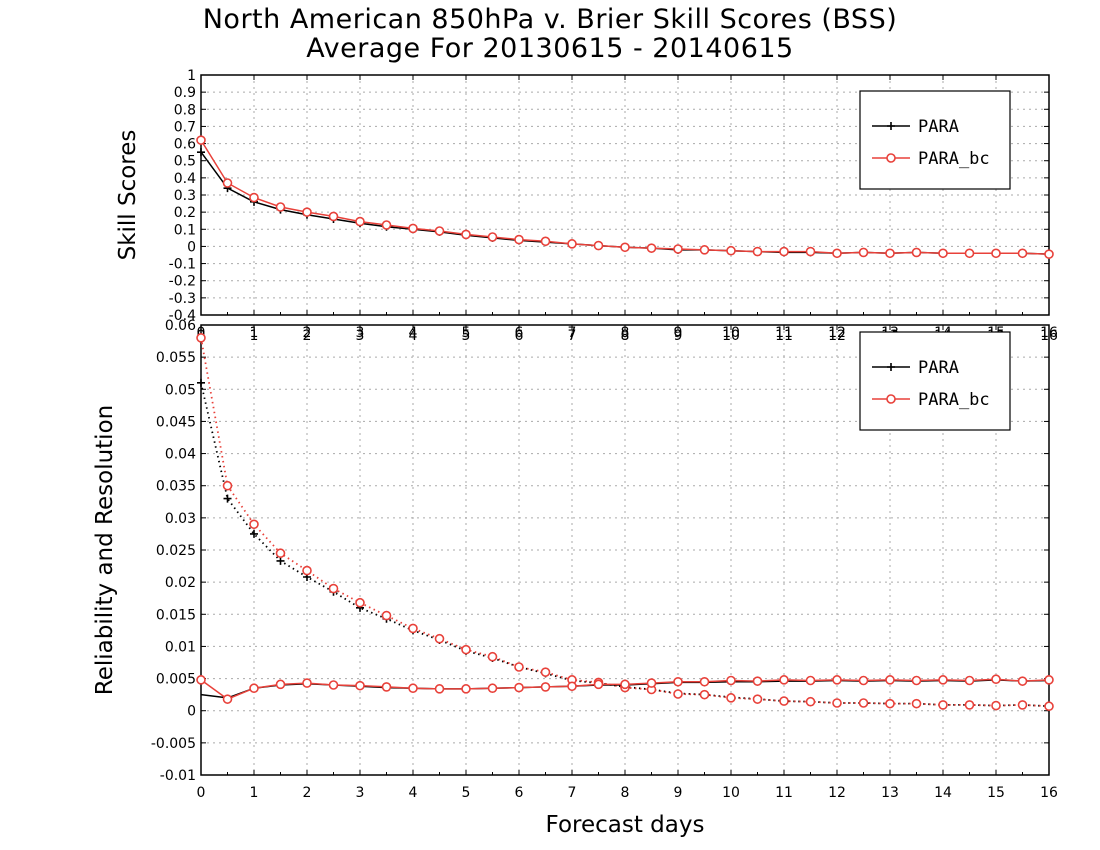 This screenshot has height=850, width=1100. I want to click on x-tick-label-top: 6, so click(519, 336).